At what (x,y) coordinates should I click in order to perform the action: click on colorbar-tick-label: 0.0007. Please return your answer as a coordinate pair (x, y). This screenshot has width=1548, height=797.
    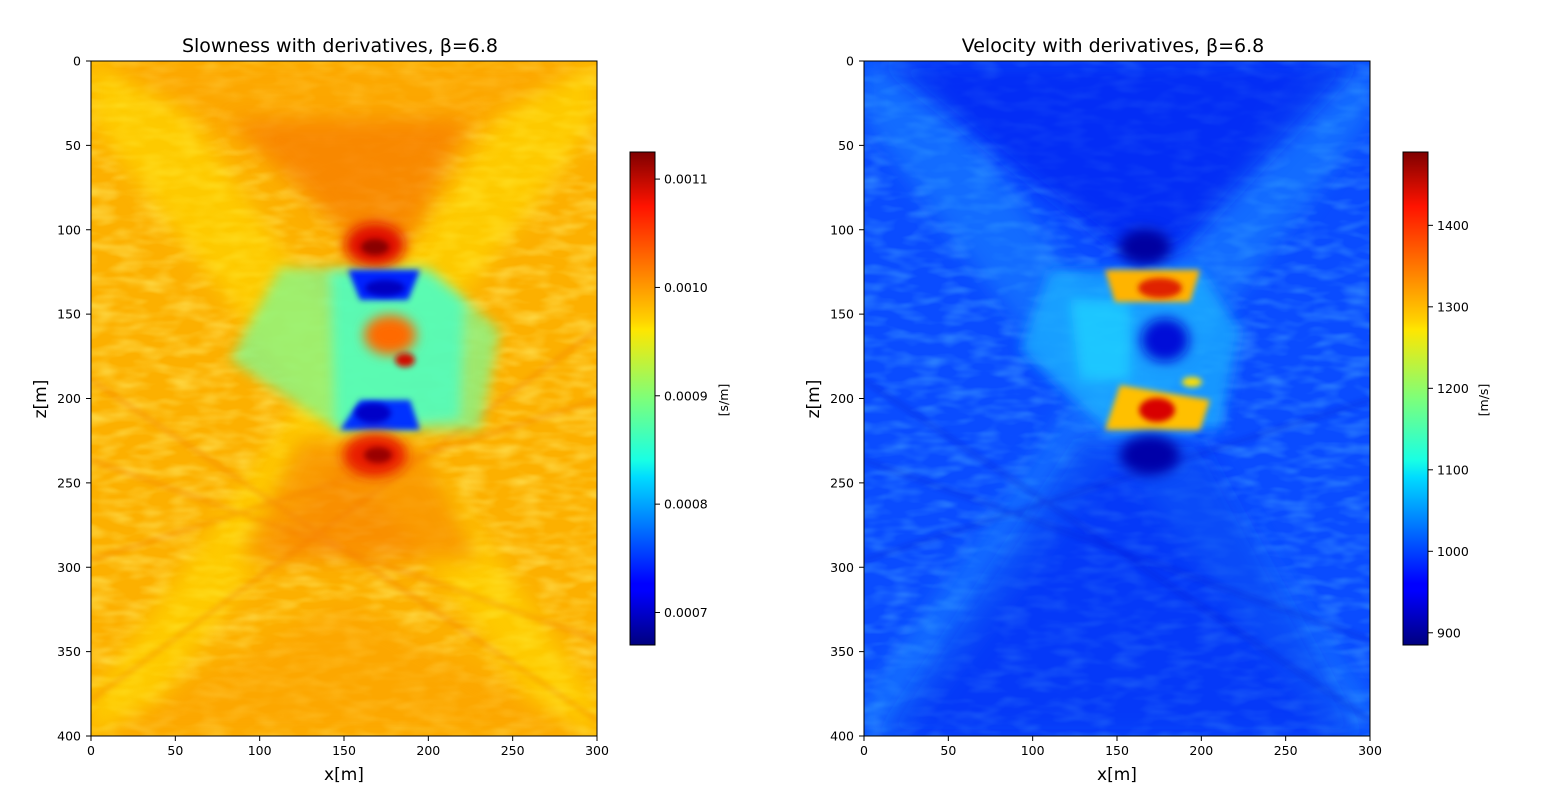
    Looking at the image, I should click on (686, 612).